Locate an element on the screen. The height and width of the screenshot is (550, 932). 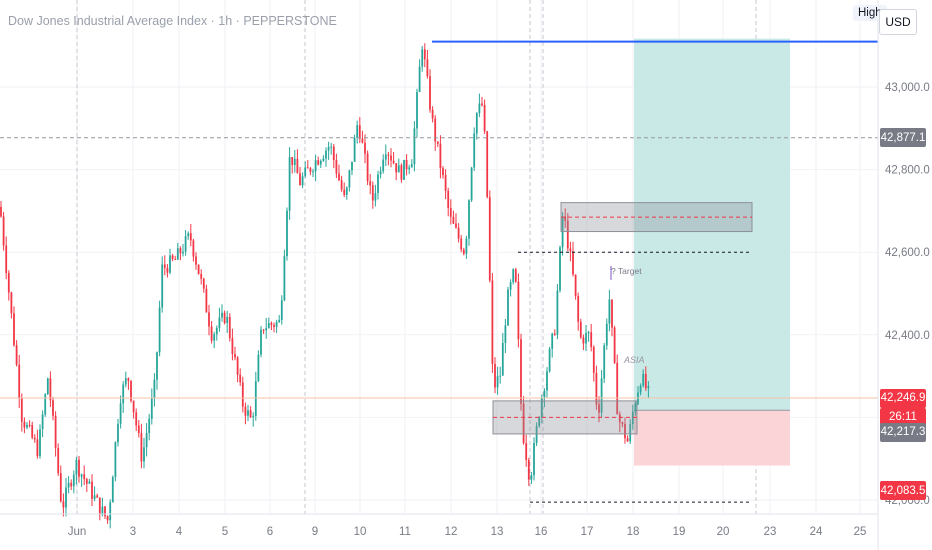
position-zones is located at coordinates (712, 252).